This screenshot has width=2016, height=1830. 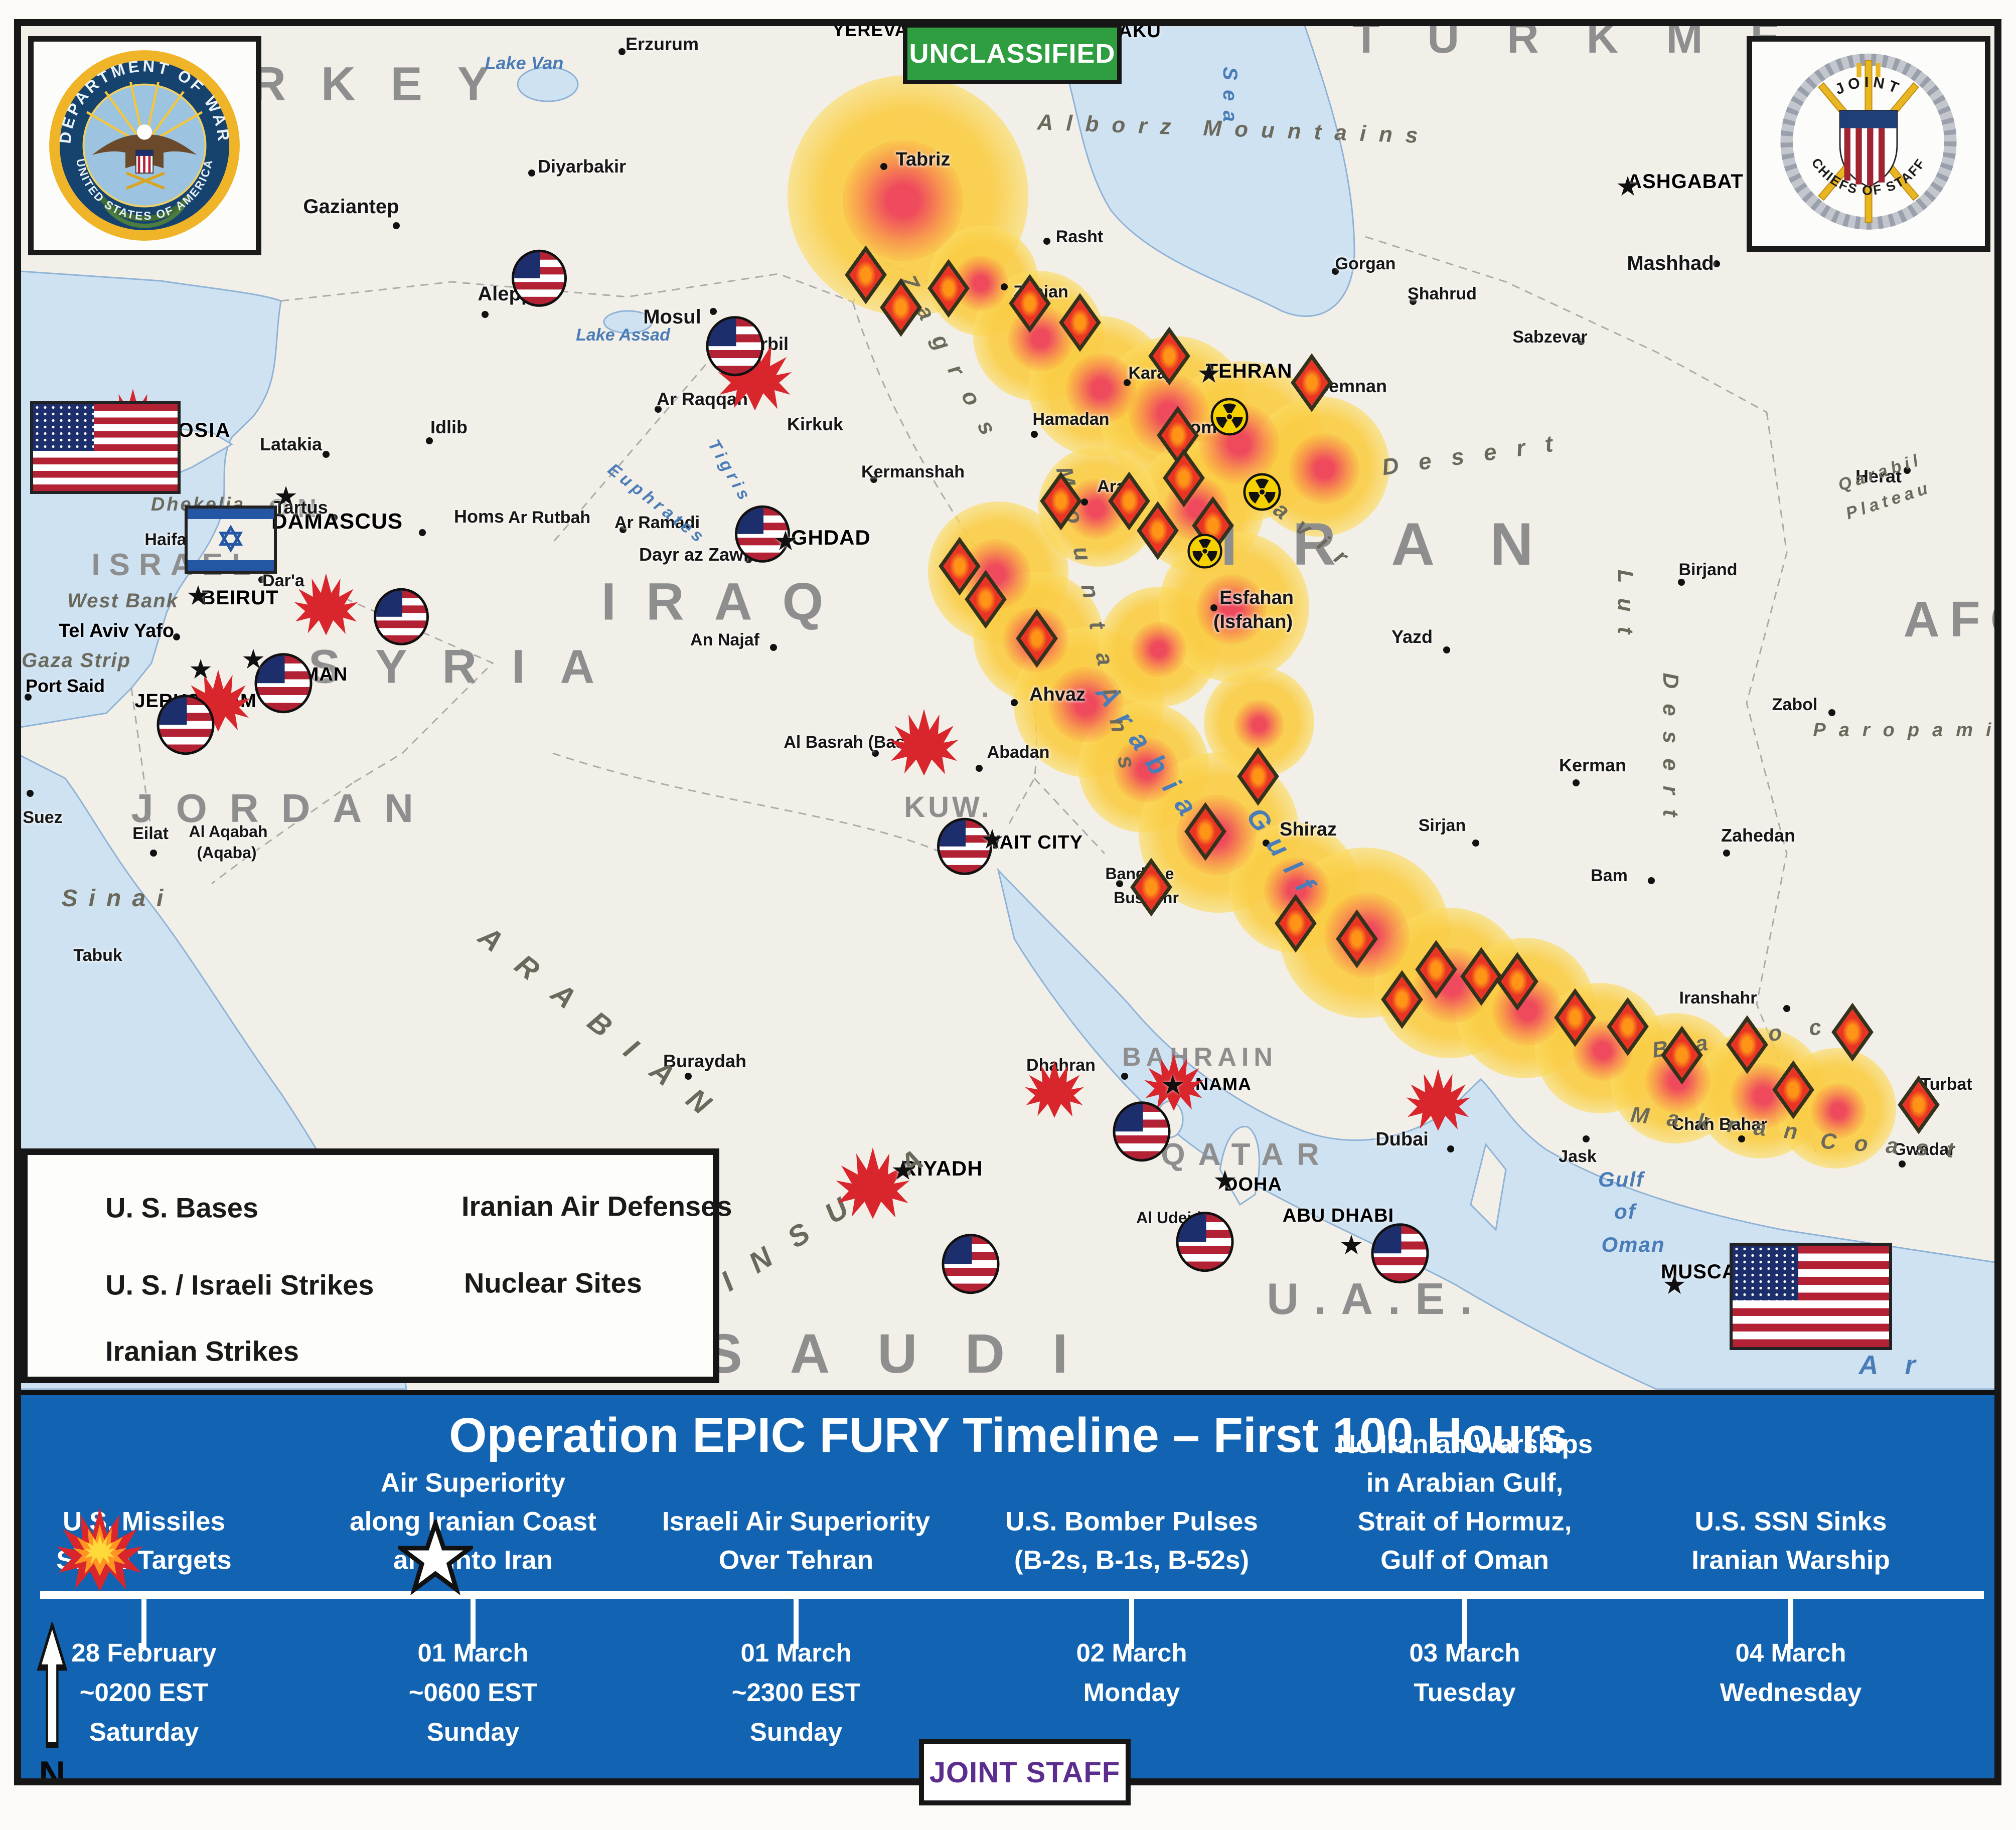 What do you see at coordinates (1578, 1156) in the screenshot?
I see `city-label: Jask` at bounding box center [1578, 1156].